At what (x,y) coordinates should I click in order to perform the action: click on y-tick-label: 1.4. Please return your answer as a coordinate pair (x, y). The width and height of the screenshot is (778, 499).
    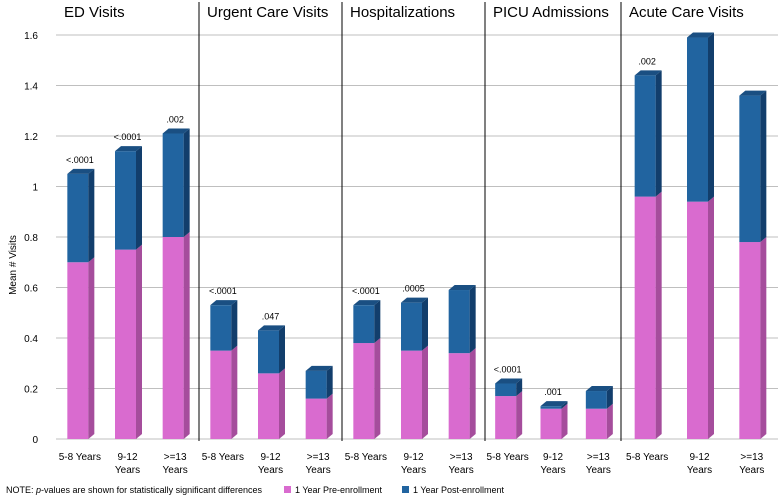
    Looking at the image, I should click on (31, 87).